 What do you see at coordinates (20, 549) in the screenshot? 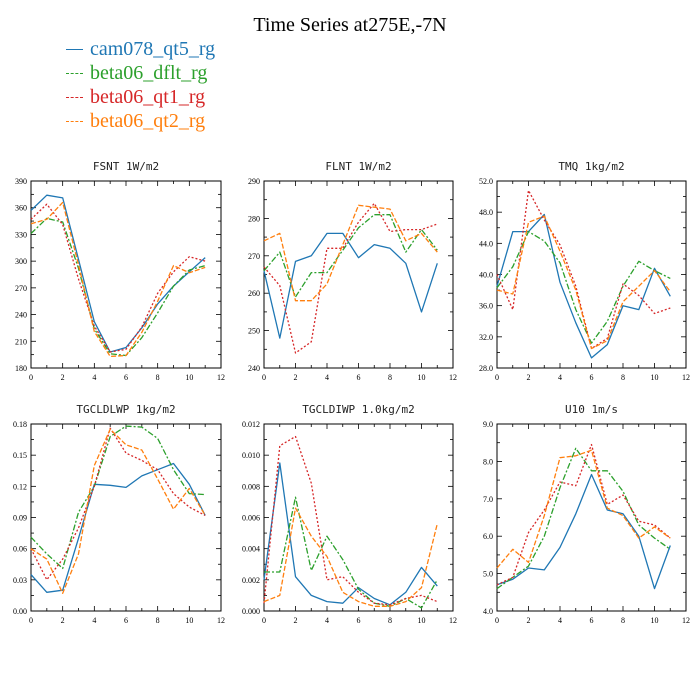
I see `y-tick-label: 0.06` at bounding box center [20, 549].